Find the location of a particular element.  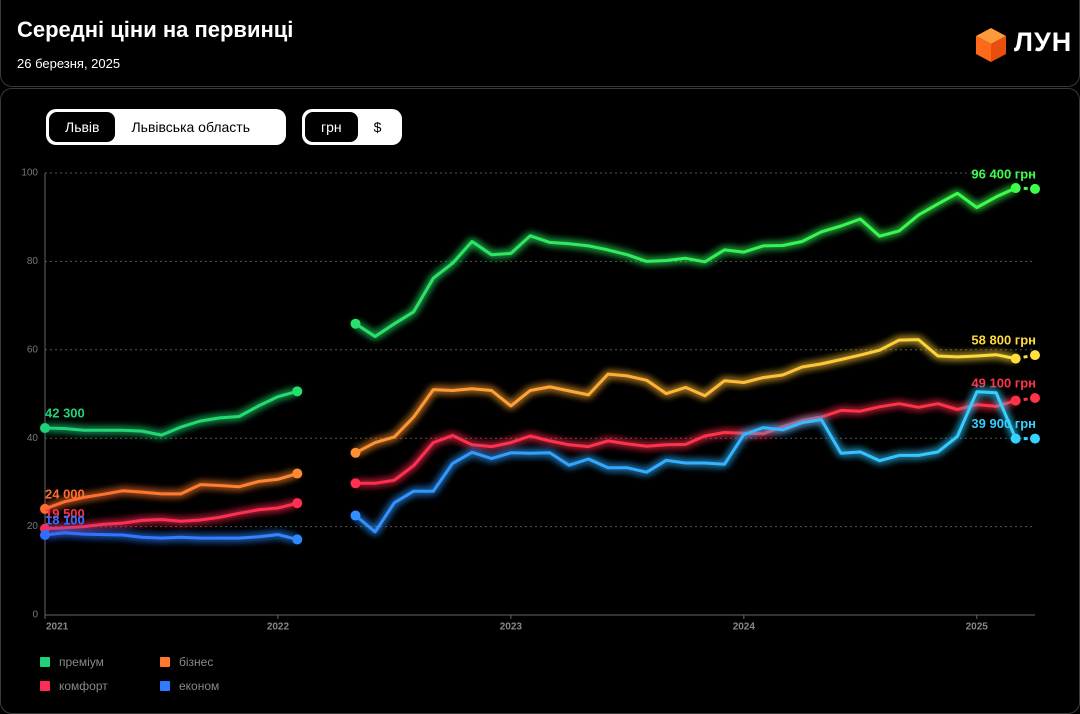

tab: Львівська область is located at coordinates (191, 127).